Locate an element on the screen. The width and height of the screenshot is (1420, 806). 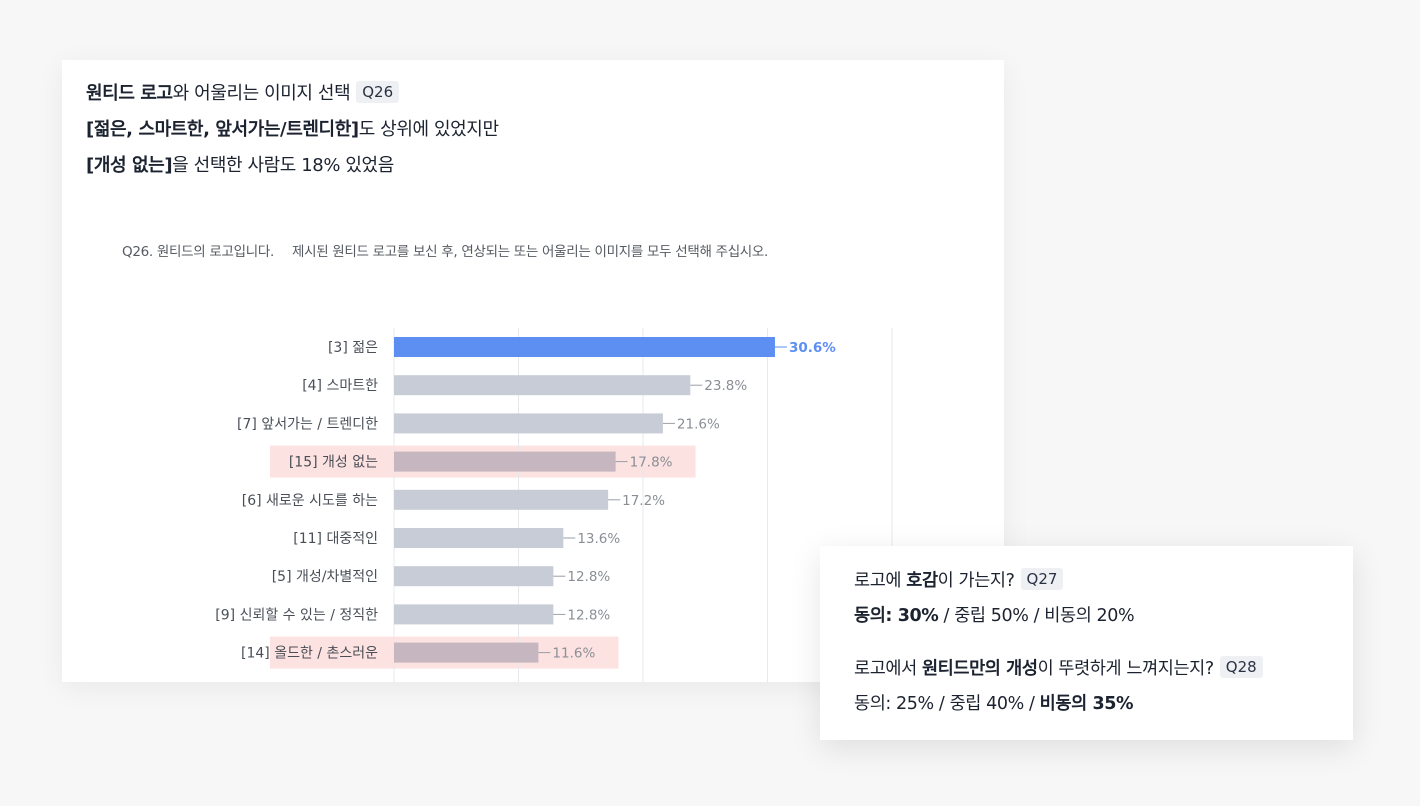
category-label: [4] 스마트한 is located at coordinates (340, 386).